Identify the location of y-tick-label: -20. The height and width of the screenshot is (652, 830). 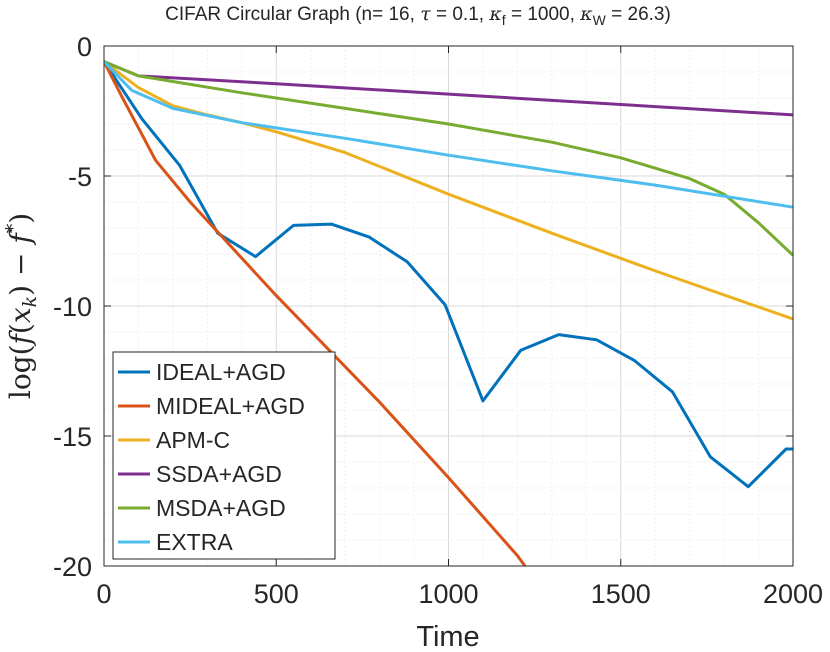
(72, 567).